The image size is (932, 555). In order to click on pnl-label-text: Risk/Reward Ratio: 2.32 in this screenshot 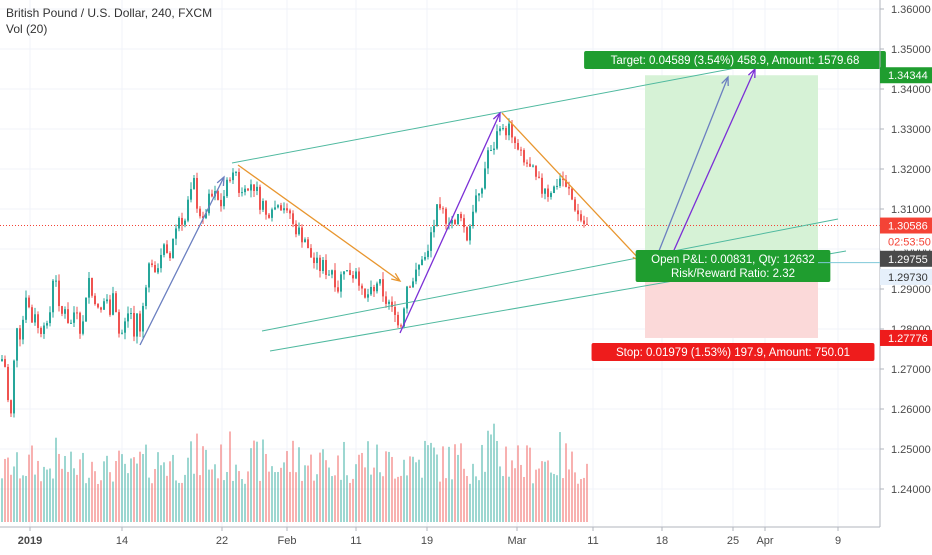, I will do `click(733, 274)`.